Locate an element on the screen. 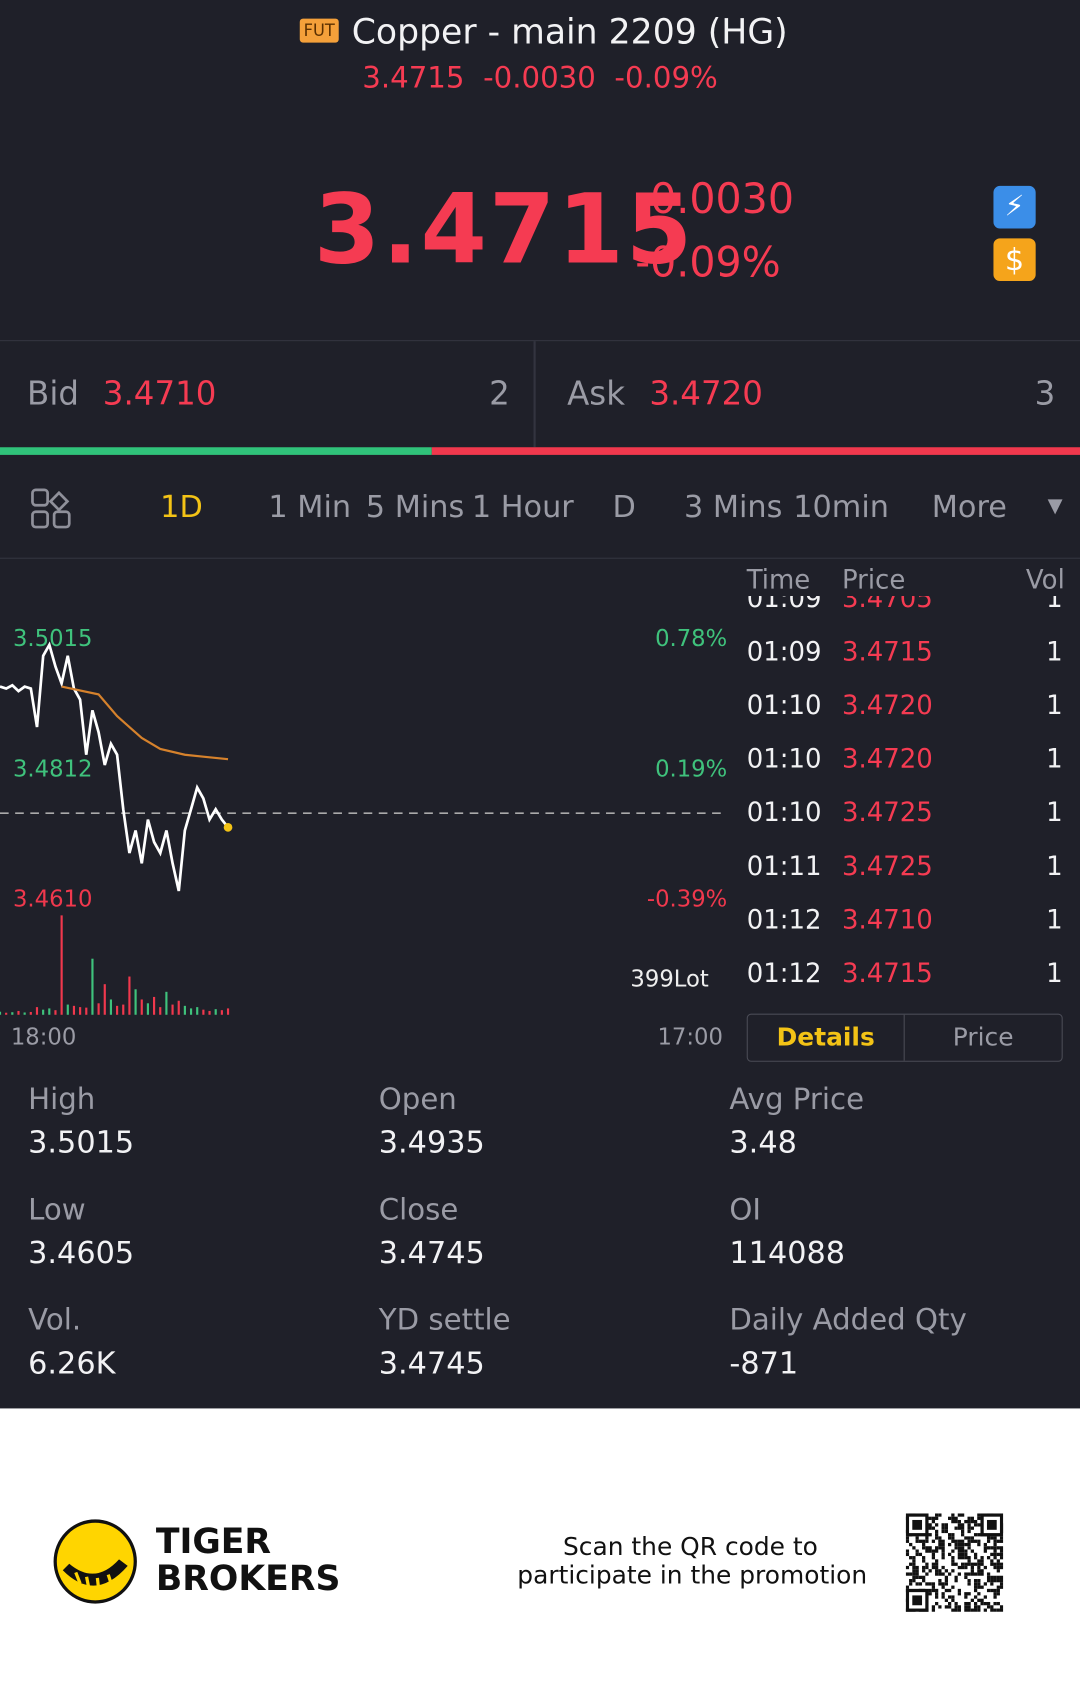 Image resolution: width=1080 pixels, height=1697 pixels. flash-icon: ⚡ is located at coordinates (1014, 207).